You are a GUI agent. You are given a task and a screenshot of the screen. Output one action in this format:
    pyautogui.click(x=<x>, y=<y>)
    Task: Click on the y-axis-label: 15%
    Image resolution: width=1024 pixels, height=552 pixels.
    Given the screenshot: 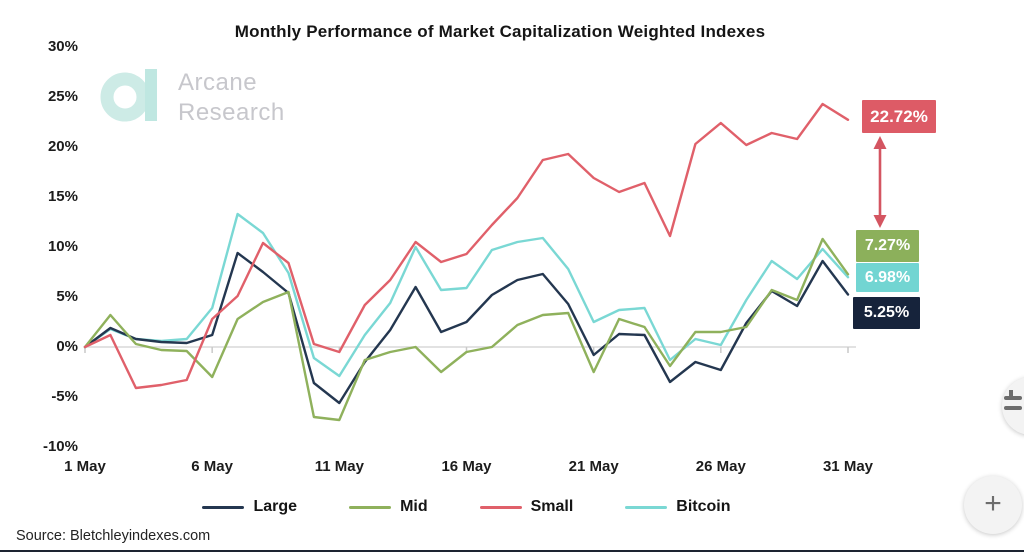 What is the action you would take?
    pyautogui.click(x=62, y=196)
    